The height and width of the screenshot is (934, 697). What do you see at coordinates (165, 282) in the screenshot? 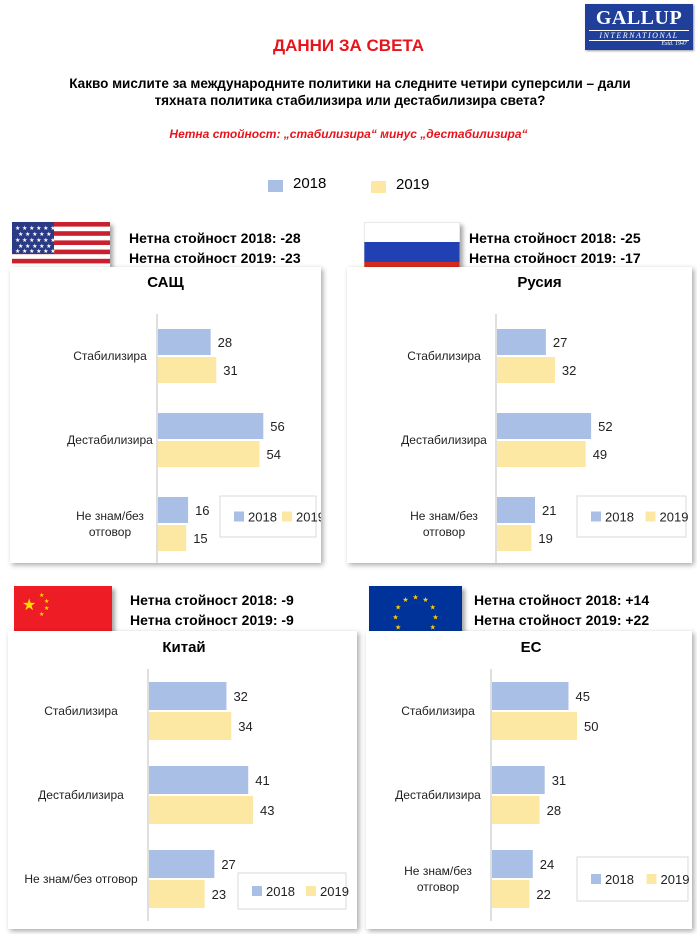
I see `usa-chart-title: САЩ` at bounding box center [165, 282].